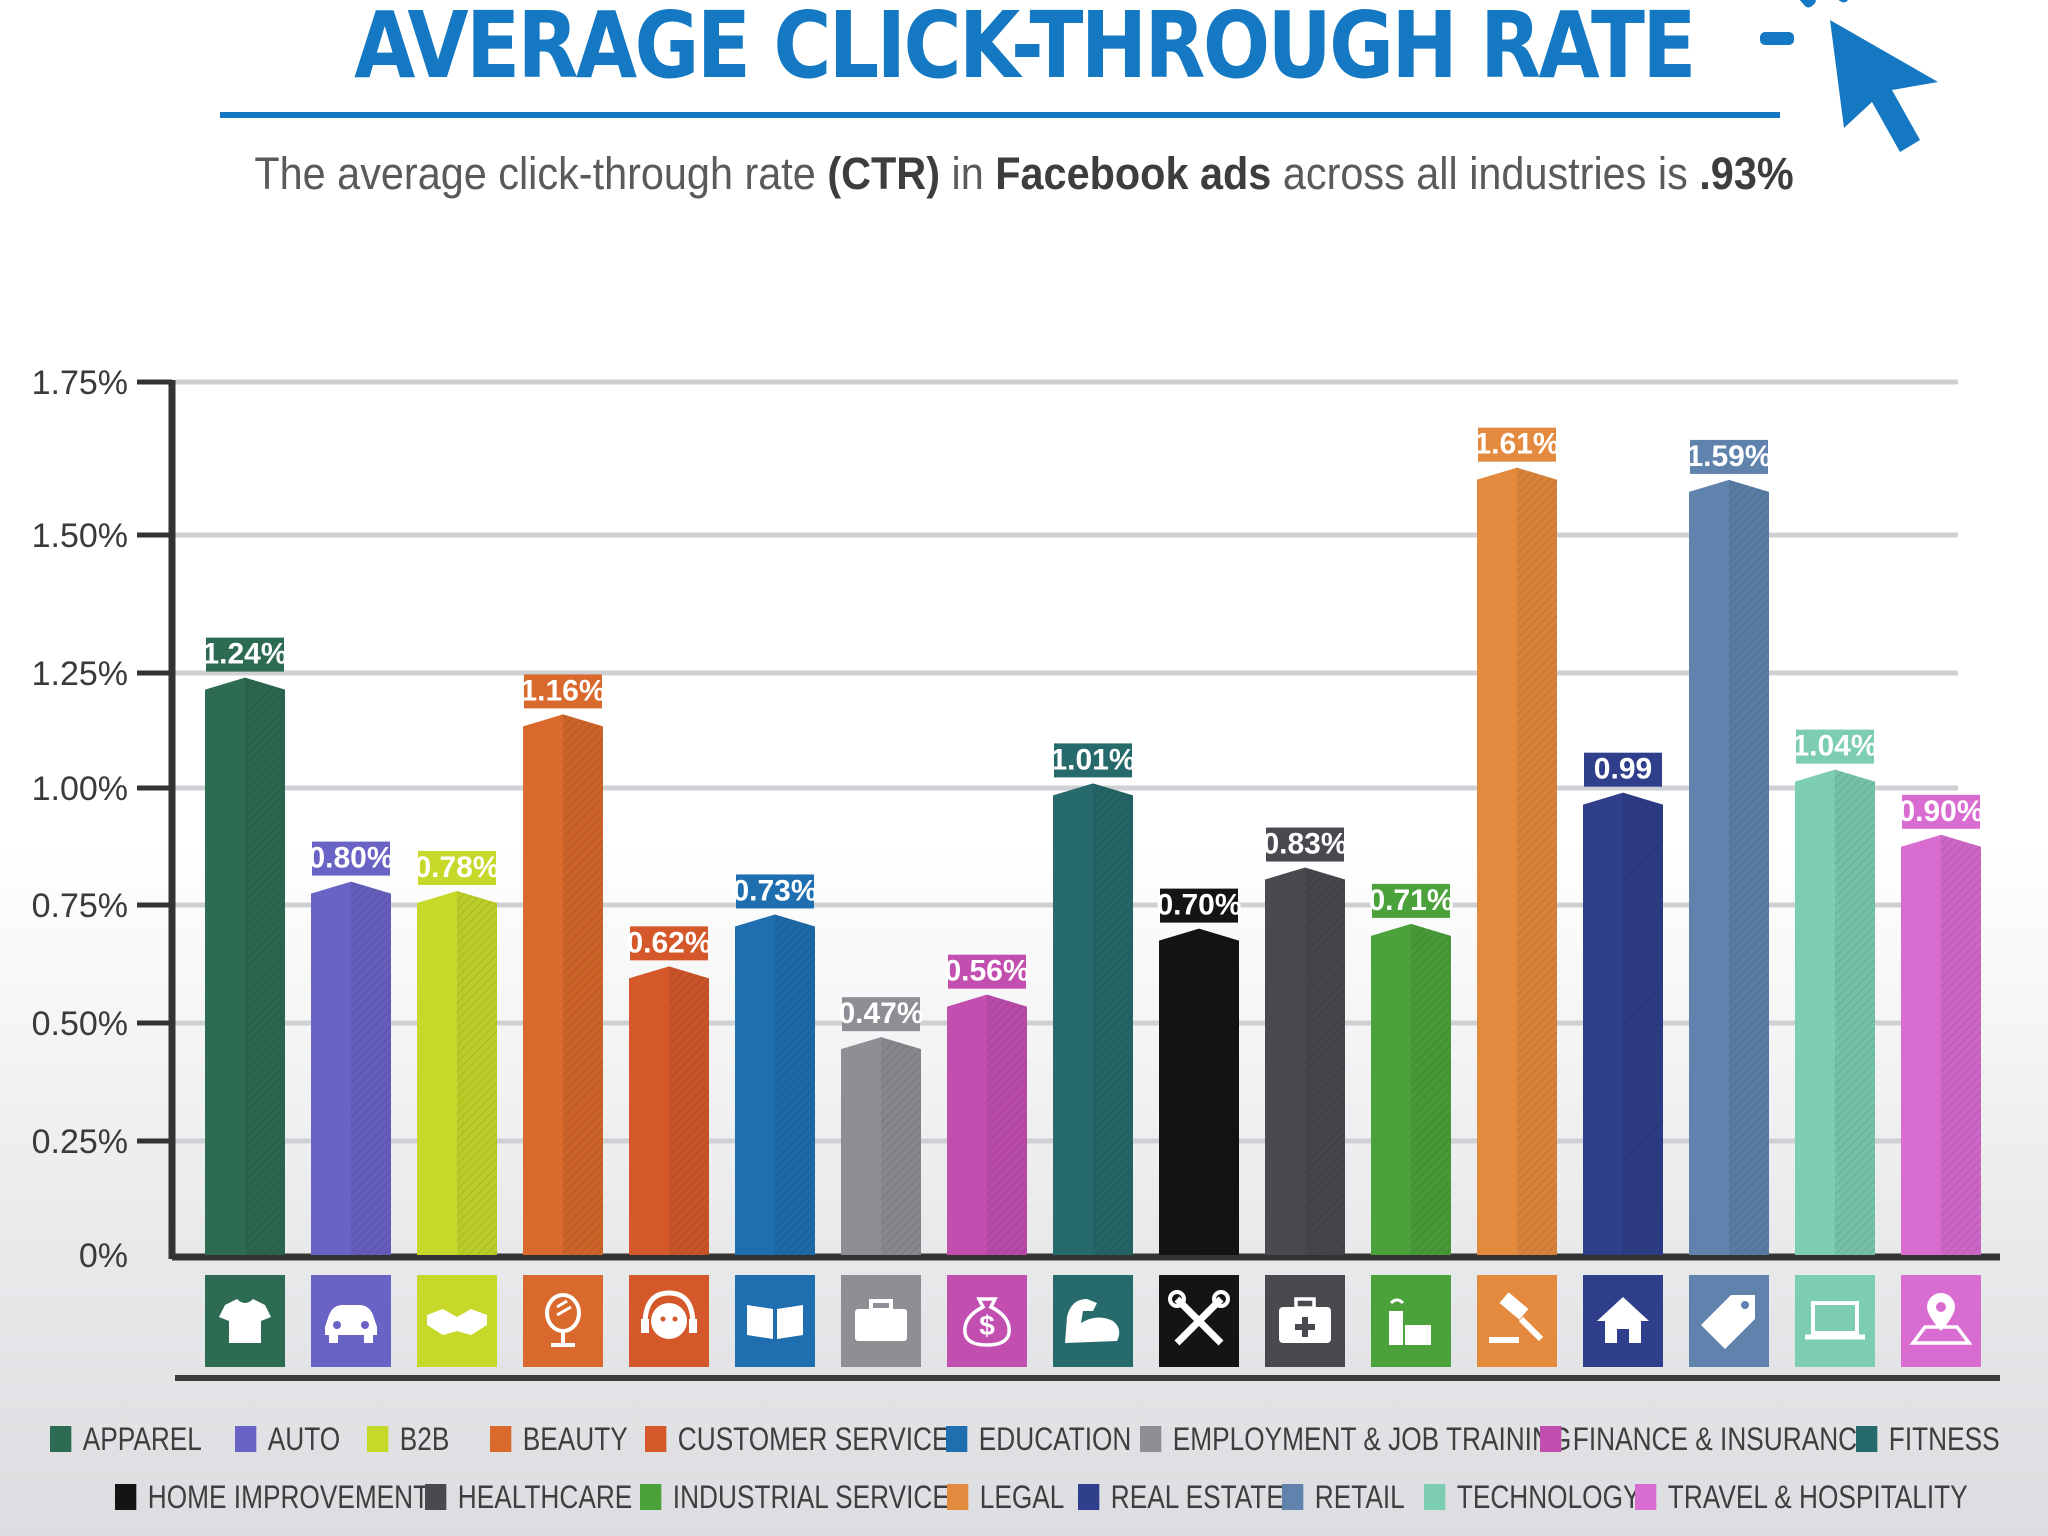 The height and width of the screenshot is (1536, 2048). What do you see at coordinates (456, 867) in the screenshot?
I see `data-label: 0.78%` at bounding box center [456, 867].